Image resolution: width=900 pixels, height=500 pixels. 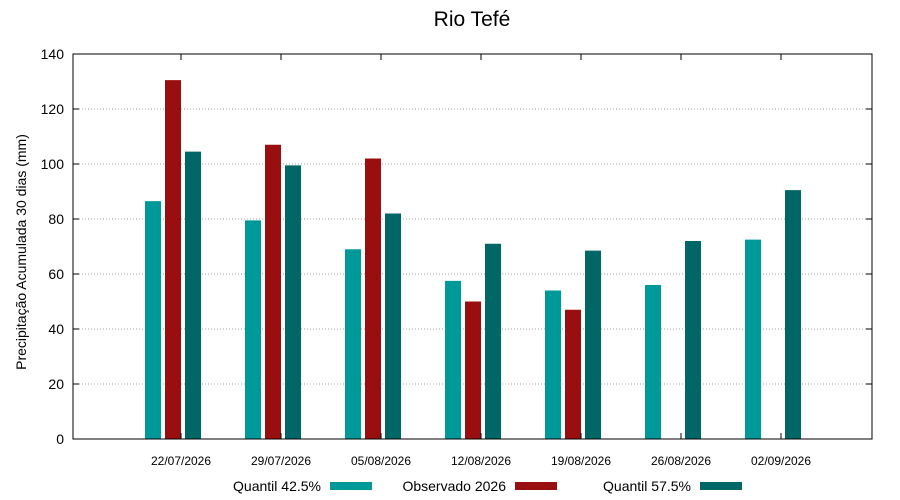 What do you see at coordinates (781, 461) in the screenshot?
I see `x-tick-label: 02/09/2026` at bounding box center [781, 461].